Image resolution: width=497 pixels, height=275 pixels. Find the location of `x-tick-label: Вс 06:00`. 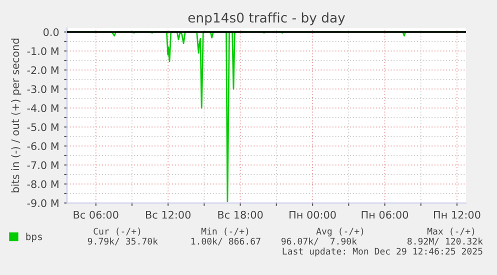

x-tick-label: Вс 06:00 is located at coordinates (96, 214).